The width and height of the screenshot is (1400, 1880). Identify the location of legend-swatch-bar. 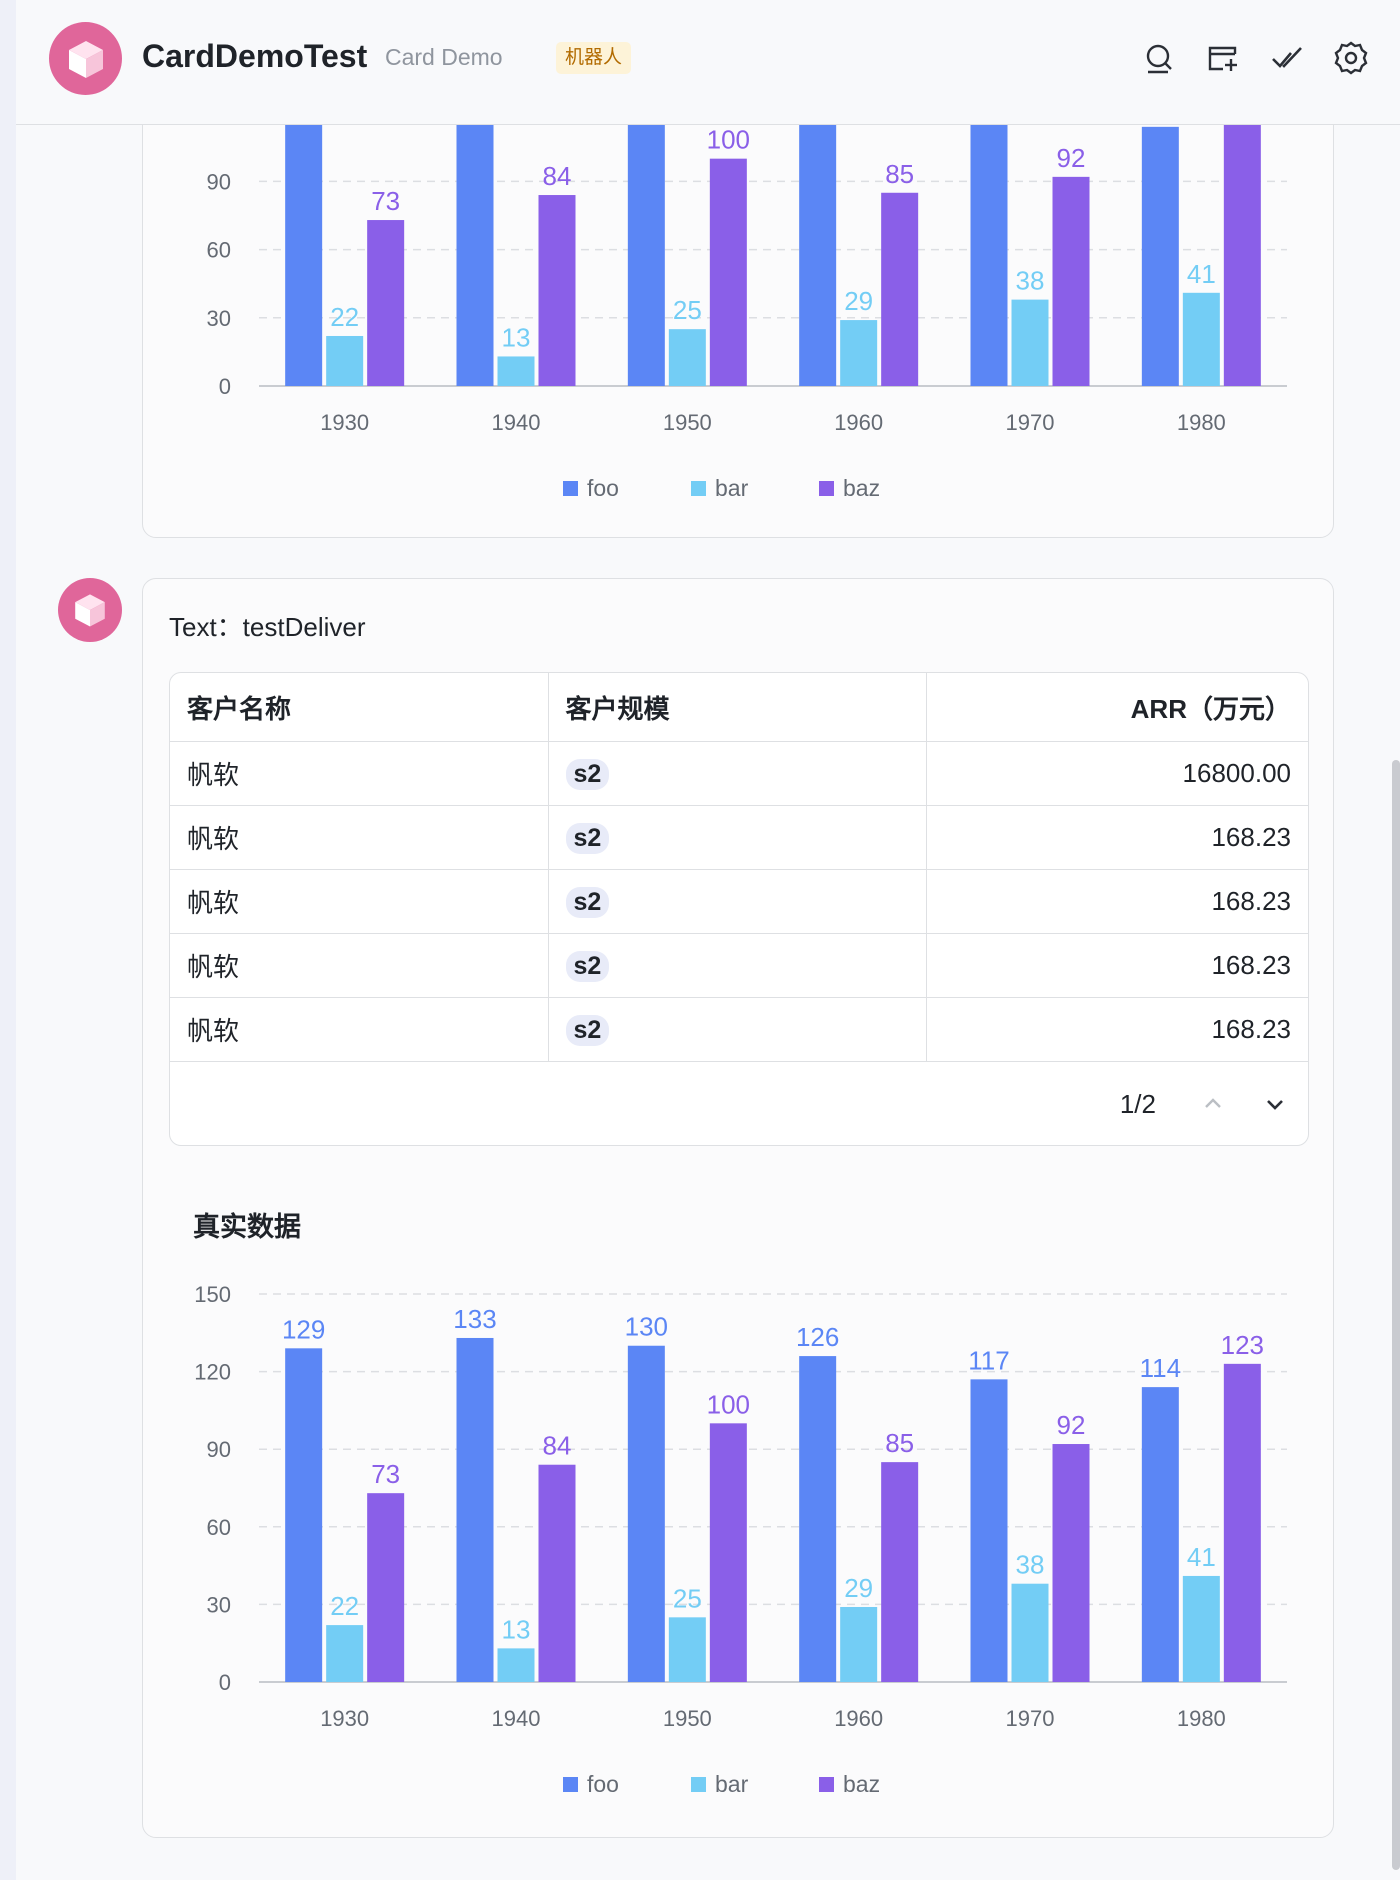
(698, 488).